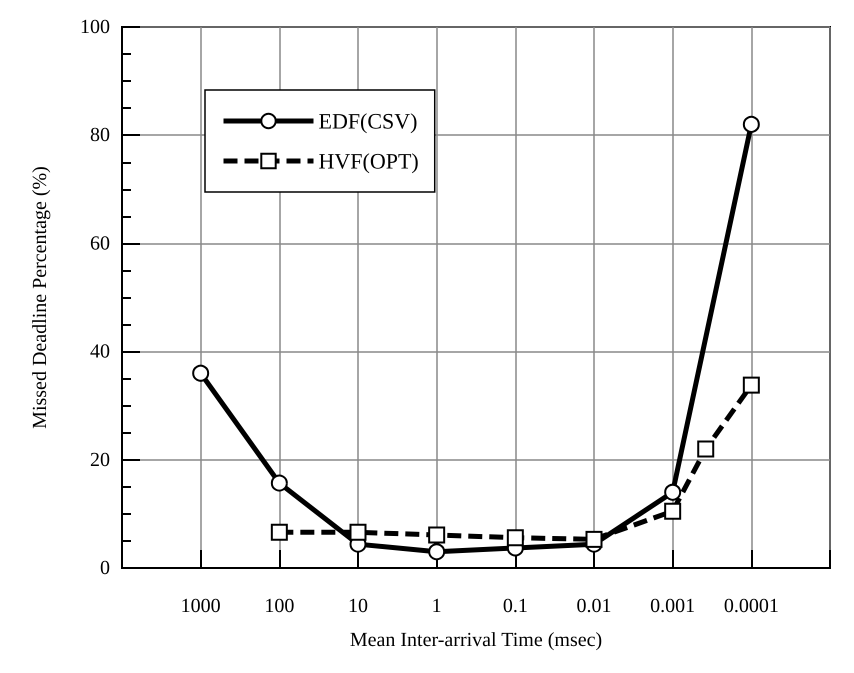 The width and height of the screenshot is (854, 673). Describe the element at coordinates (368, 121) in the screenshot. I see `legend-label: EDF(CSV)` at that location.